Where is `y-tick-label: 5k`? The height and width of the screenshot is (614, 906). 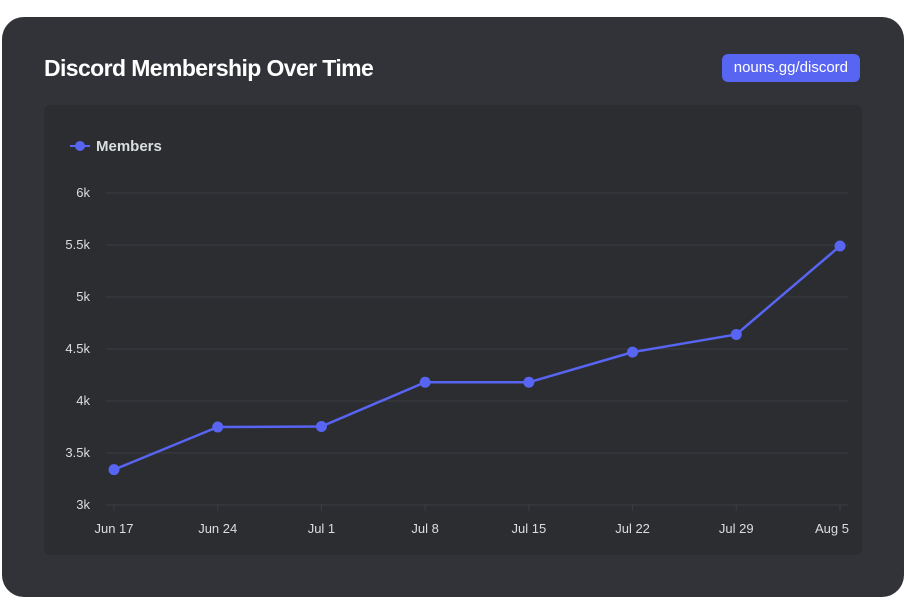 y-tick-label: 5k is located at coordinates (83, 296).